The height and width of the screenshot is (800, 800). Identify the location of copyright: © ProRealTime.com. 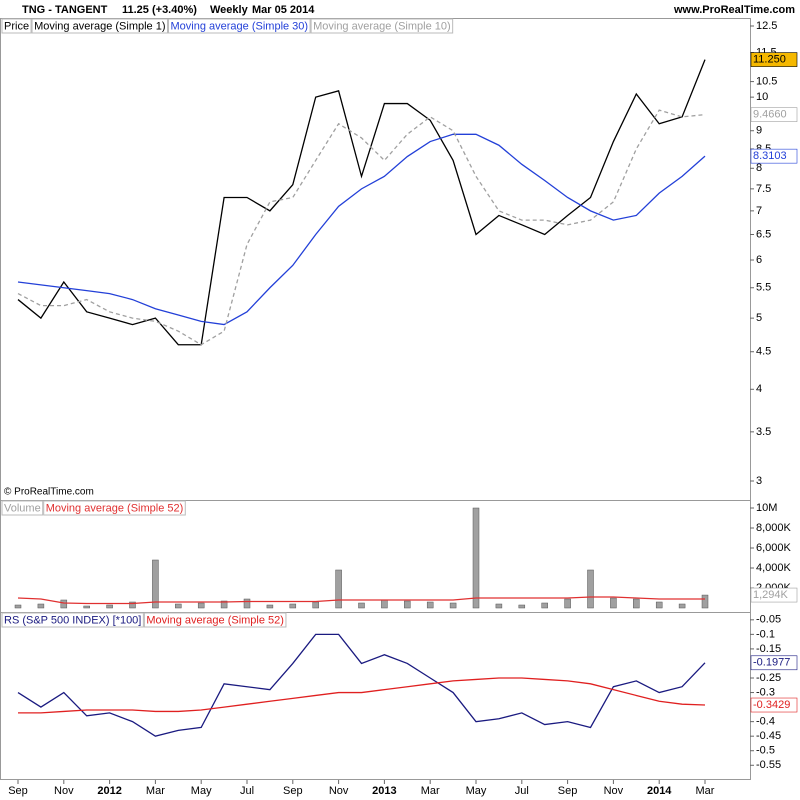
(49, 492).